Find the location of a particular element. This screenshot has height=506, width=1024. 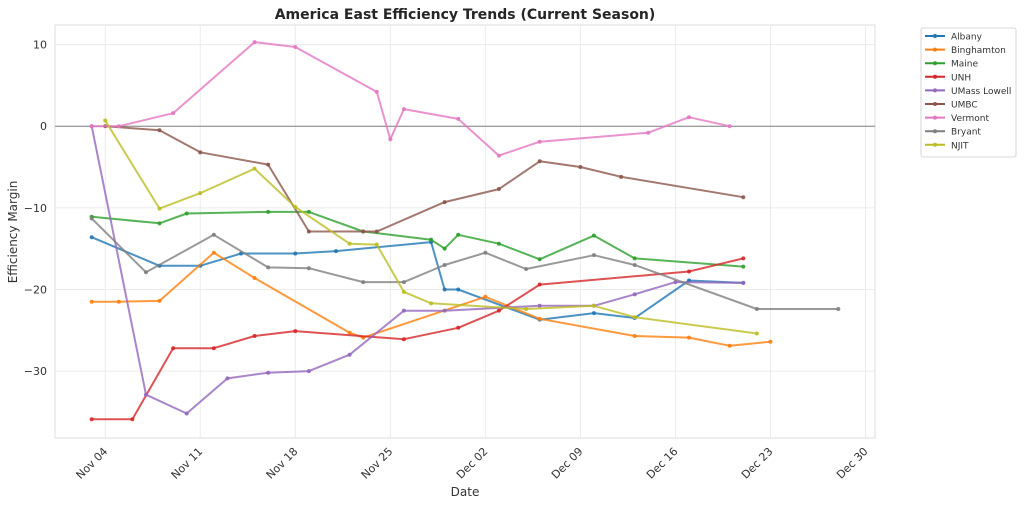

series-line-albany is located at coordinates (417, 278).